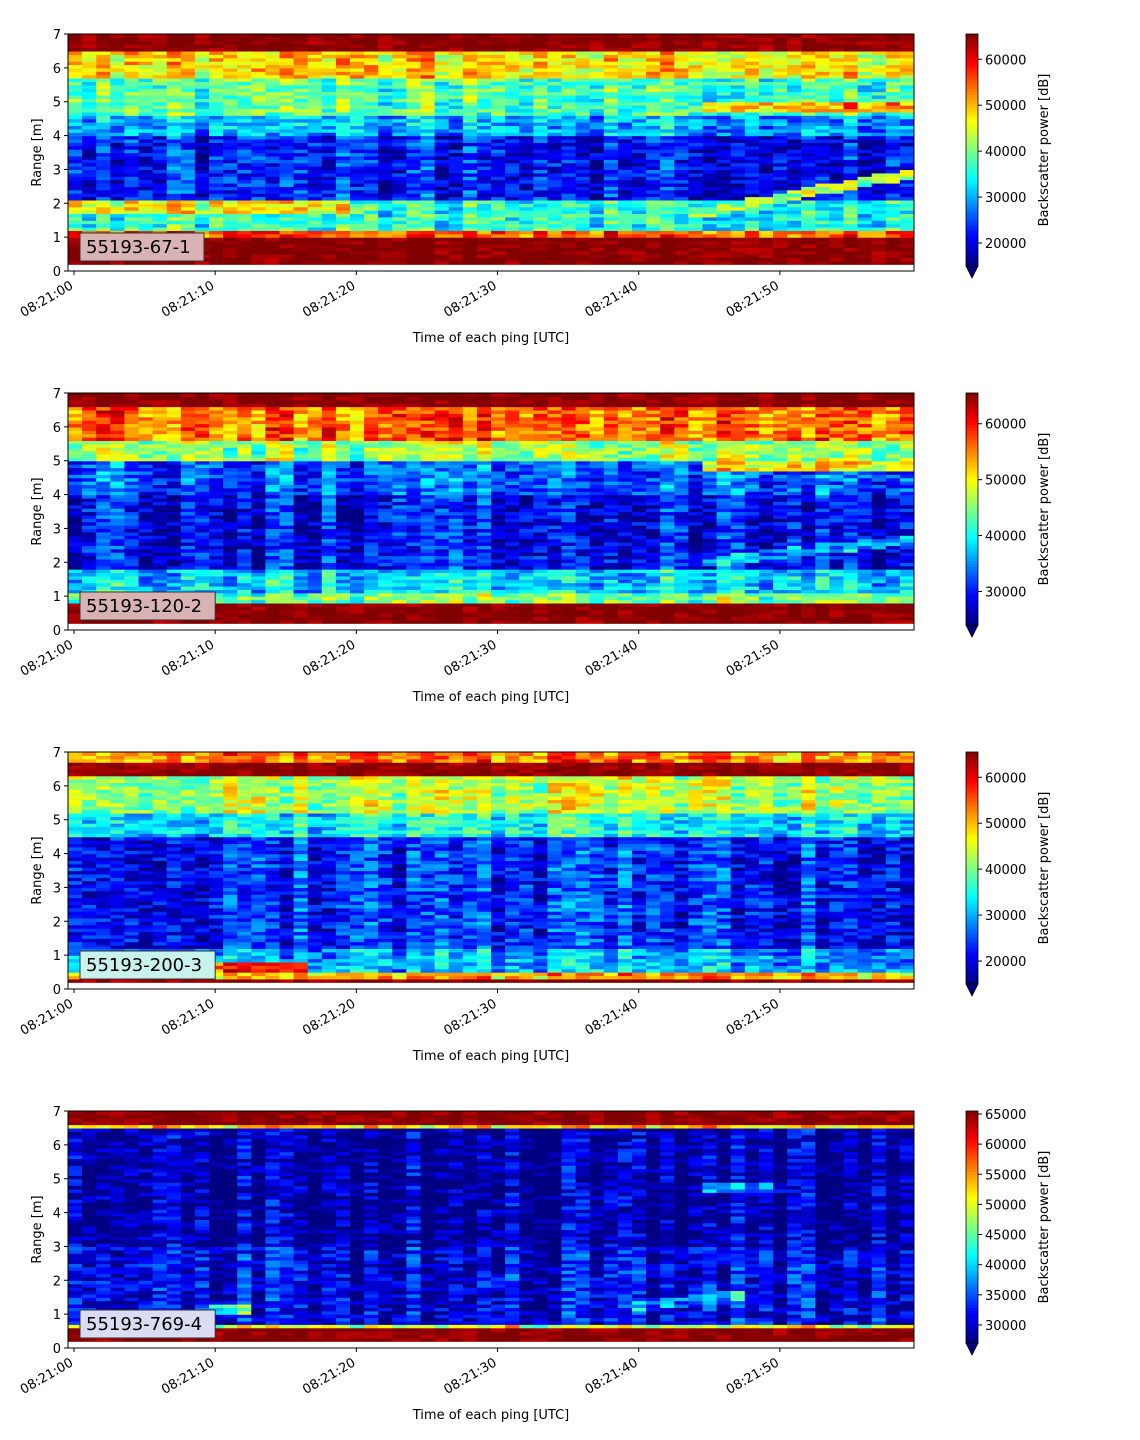 This screenshot has width=1140, height=1440. What do you see at coordinates (188, 299) in the screenshot?
I see `x-tick-label: 08:21:10` at bounding box center [188, 299].